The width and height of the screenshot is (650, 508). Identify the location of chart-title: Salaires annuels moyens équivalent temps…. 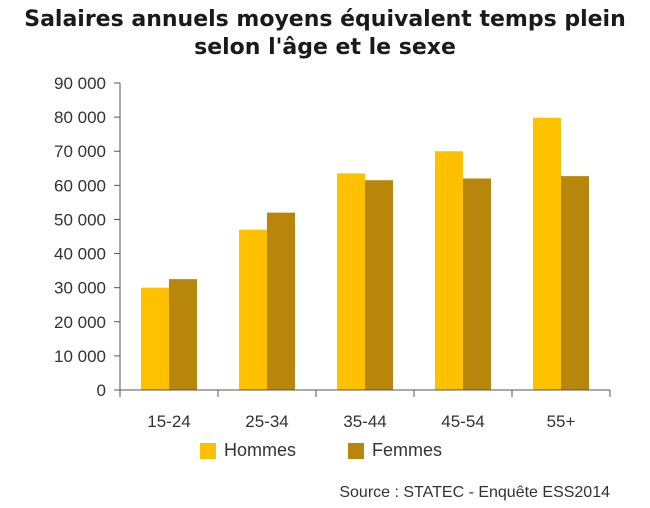
(325, 34).